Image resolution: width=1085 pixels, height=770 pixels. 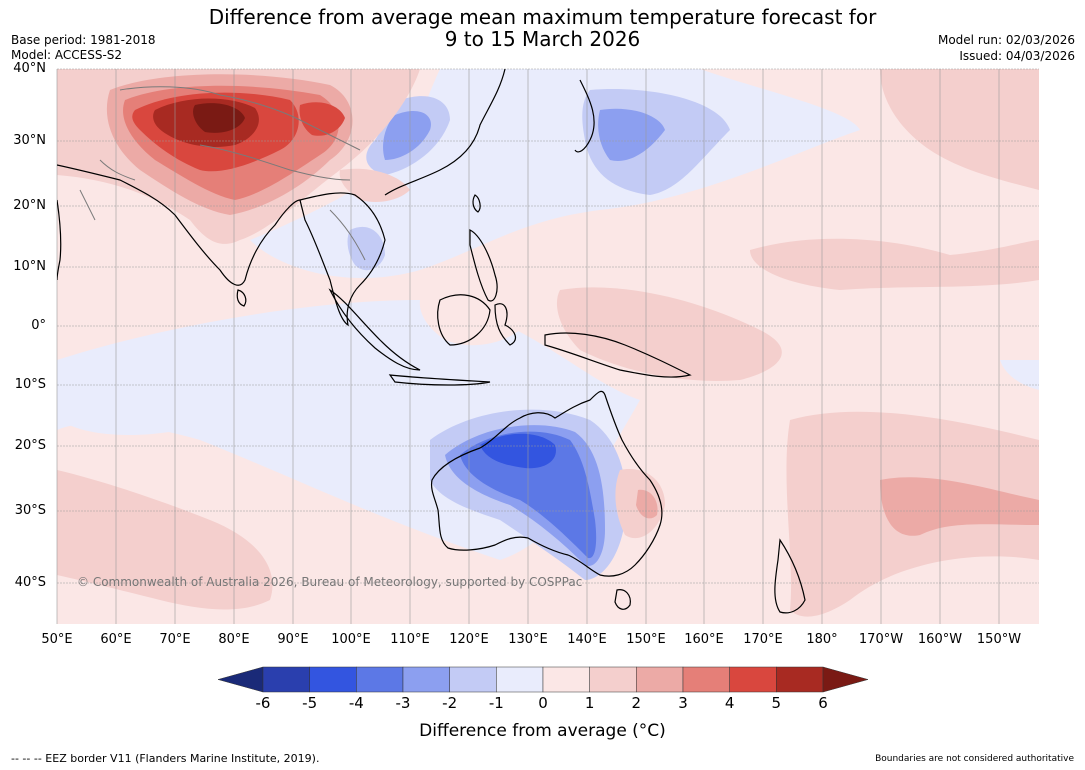 What do you see at coordinates (263, 703) in the screenshot?
I see `colorbar-tick-label: -6` at bounding box center [263, 703].